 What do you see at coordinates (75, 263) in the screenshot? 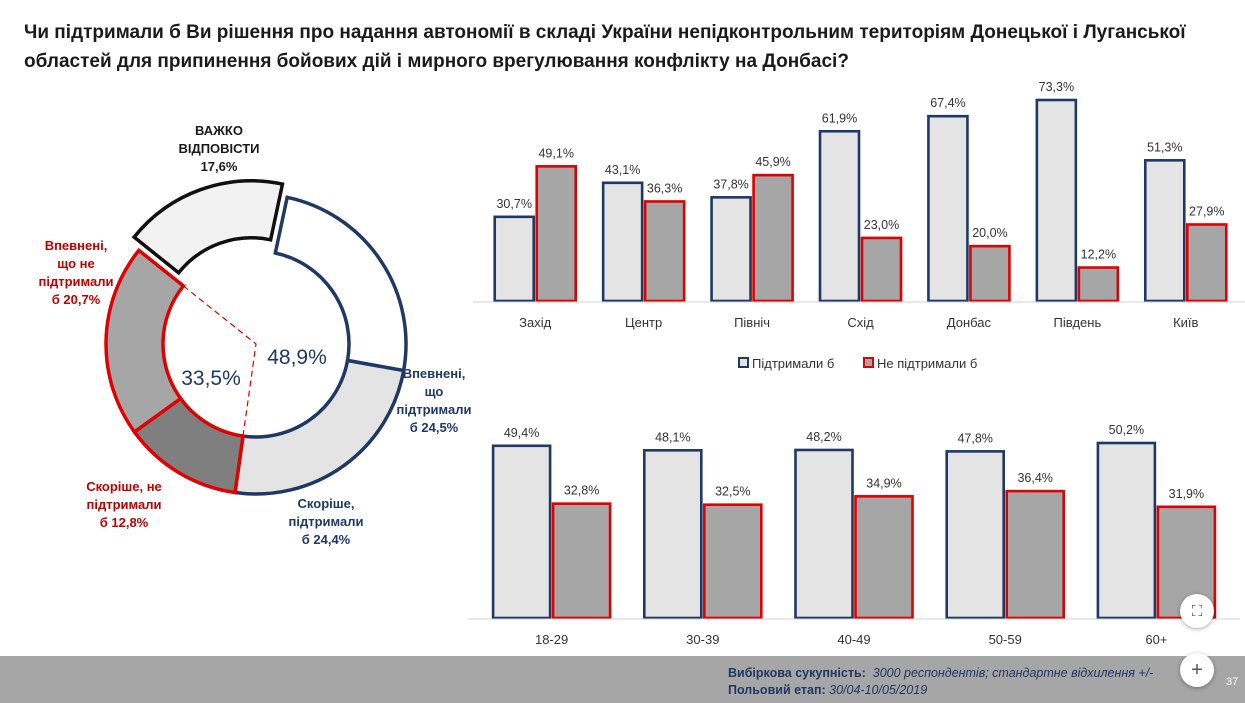
I see `slice-label: що не` at bounding box center [75, 263].